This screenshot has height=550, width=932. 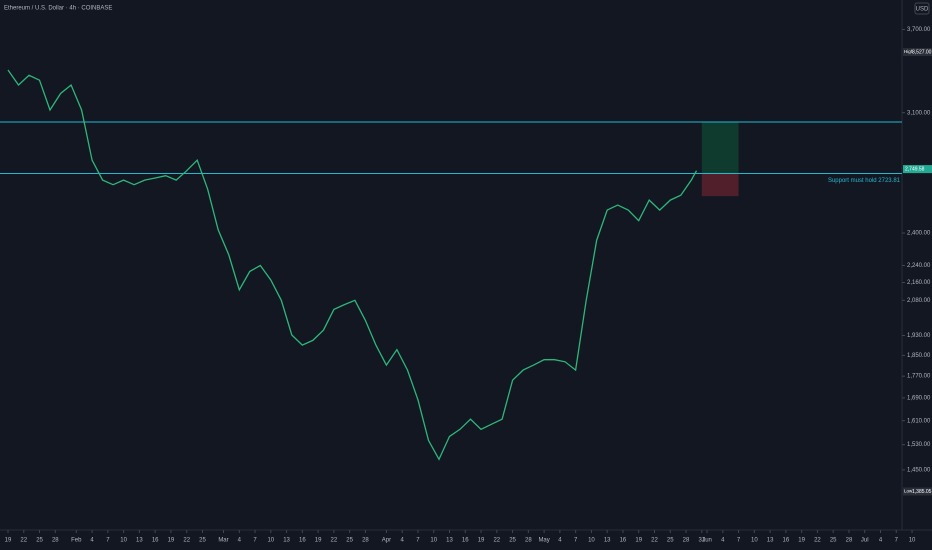 I want to click on x-tick-label: May, so click(x=543, y=541).